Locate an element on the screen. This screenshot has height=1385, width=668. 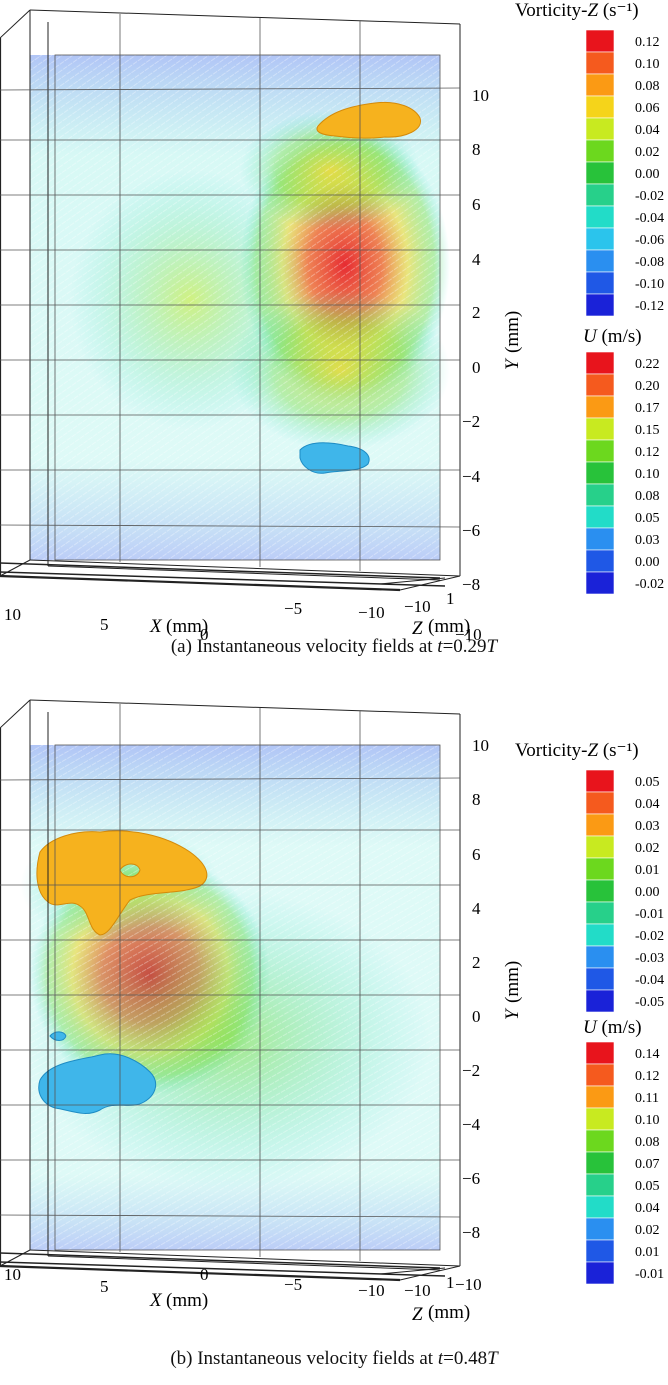
y-tick-label: −8 is located at coordinates (471, 1232).